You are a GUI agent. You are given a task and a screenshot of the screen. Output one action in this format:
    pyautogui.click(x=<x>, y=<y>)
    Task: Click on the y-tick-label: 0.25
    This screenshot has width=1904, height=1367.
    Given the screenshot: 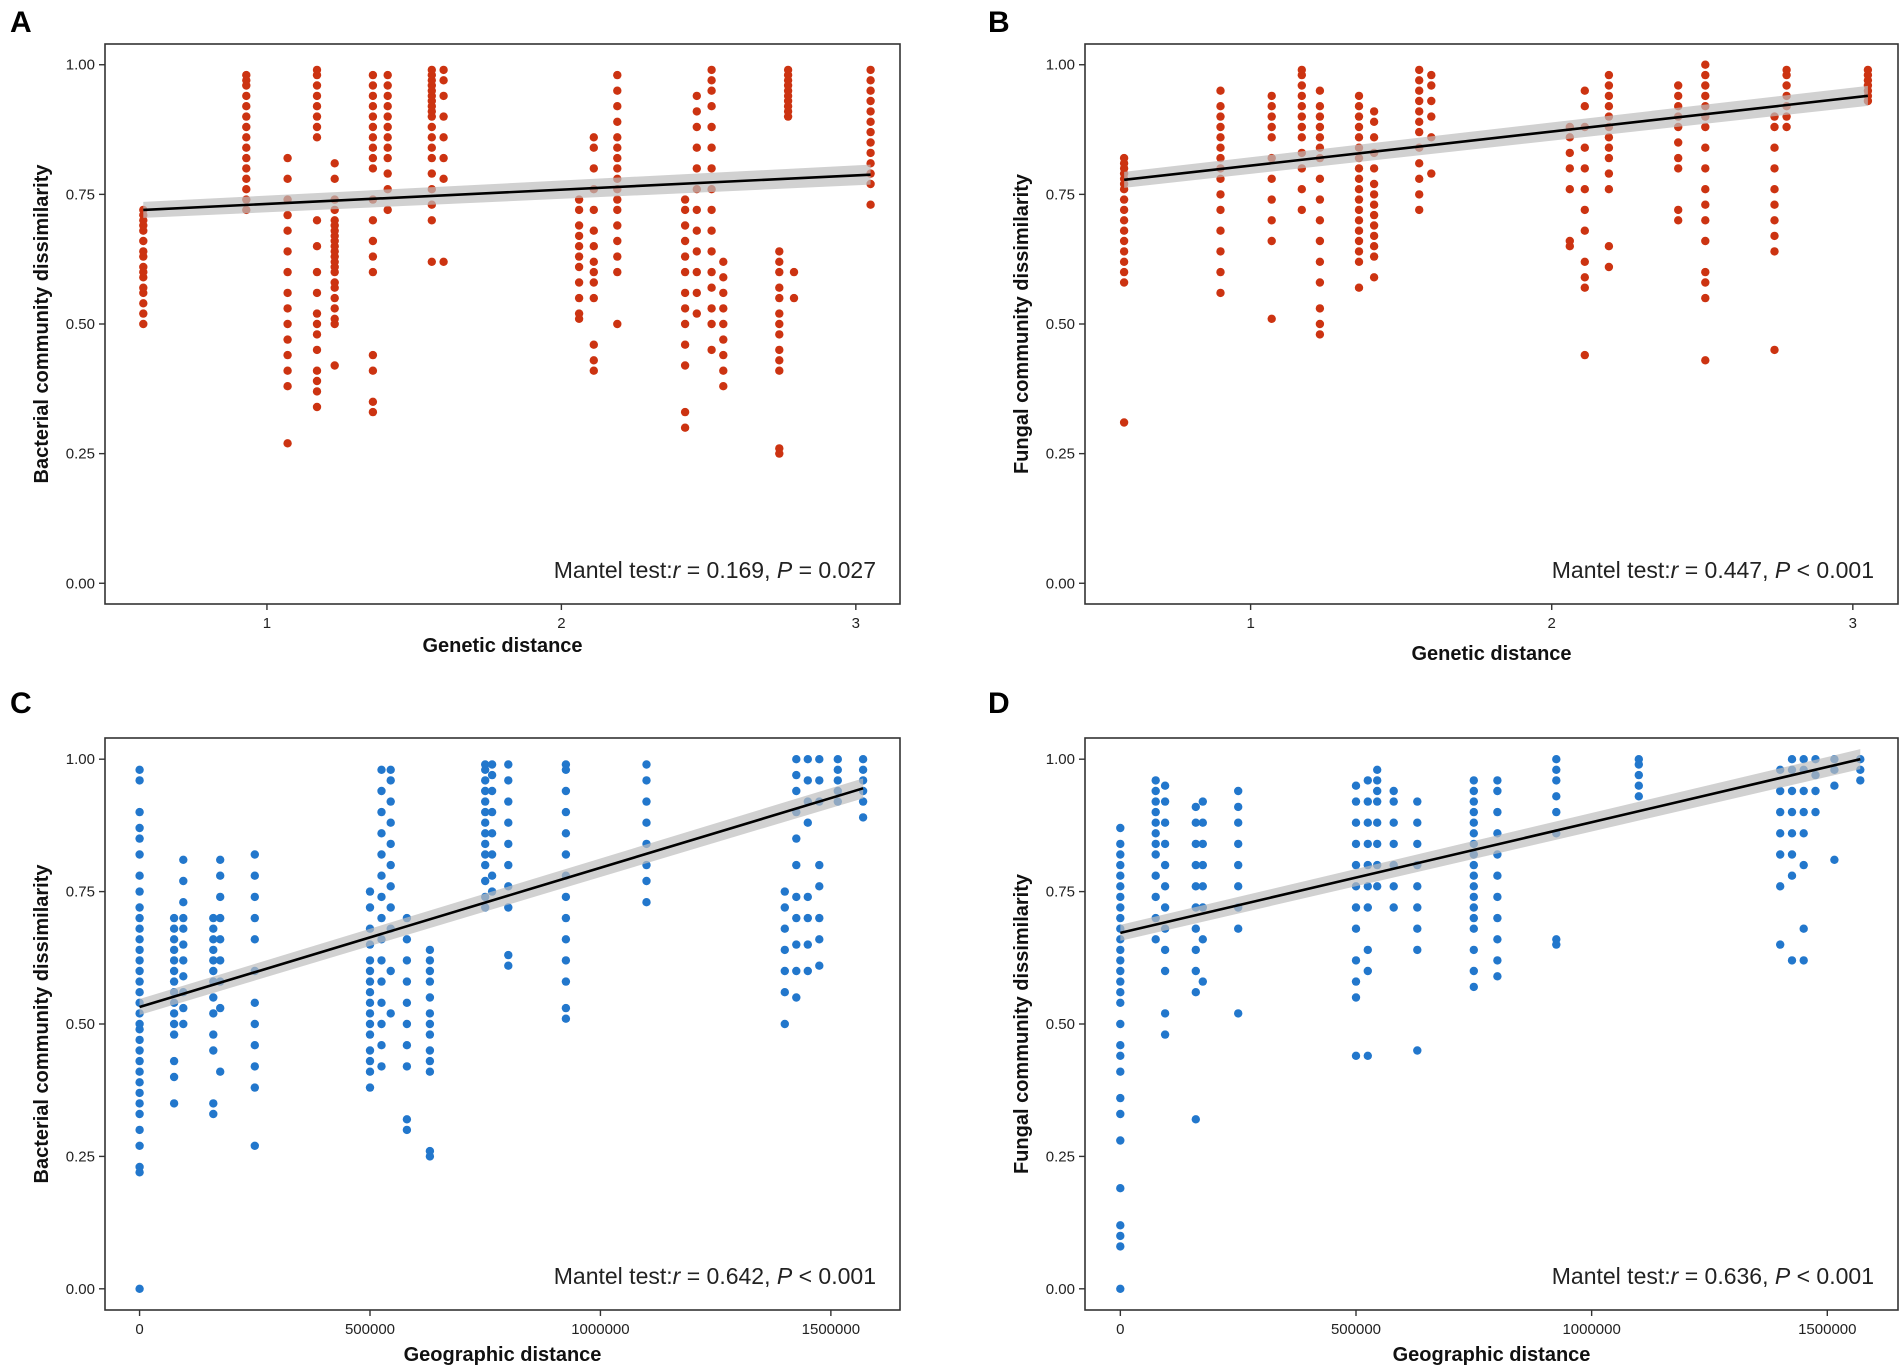 What is the action you would take?
    pyautogui.click(x=80, y=1156)
    